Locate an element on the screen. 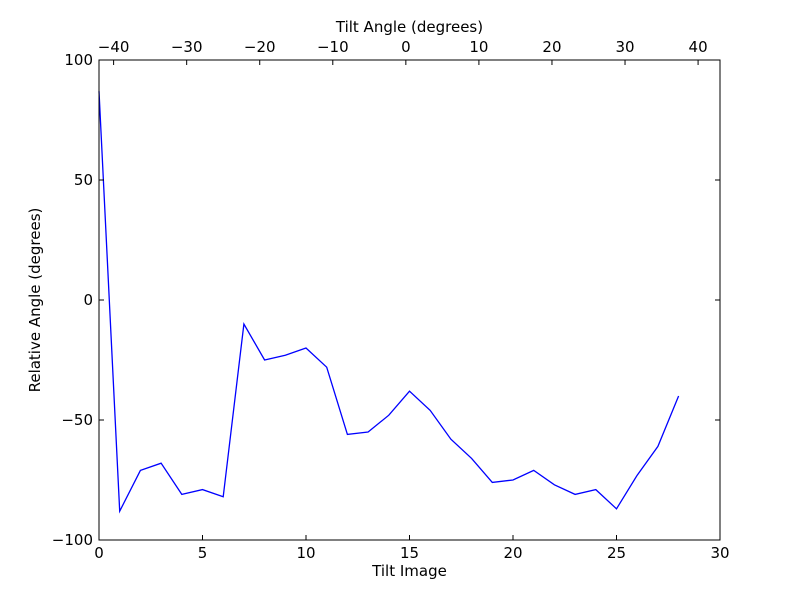 The height and width of the screenshot is (600, 800). top-x-tick-label: 10 is located at coordinates (478, 47).